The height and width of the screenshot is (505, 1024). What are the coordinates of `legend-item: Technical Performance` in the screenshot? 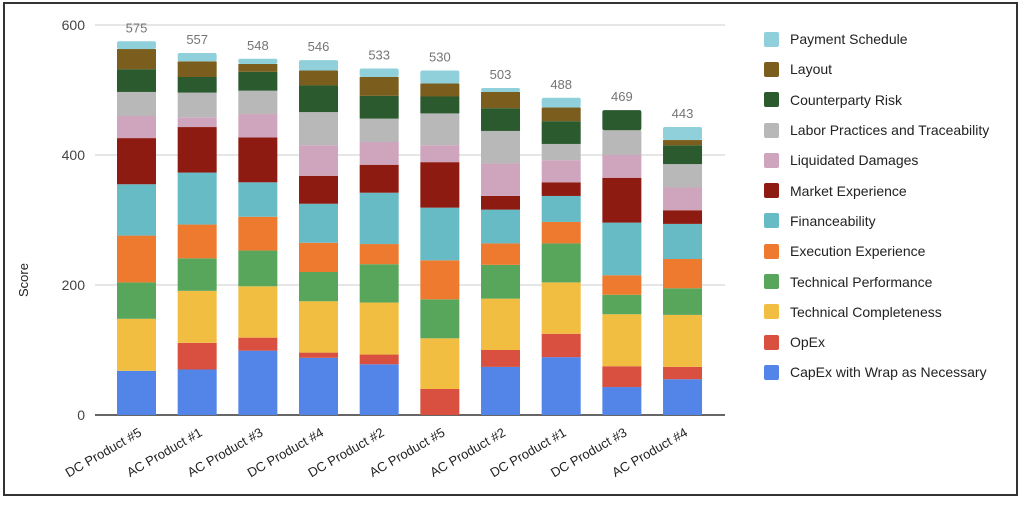 It's located at (876, 281).